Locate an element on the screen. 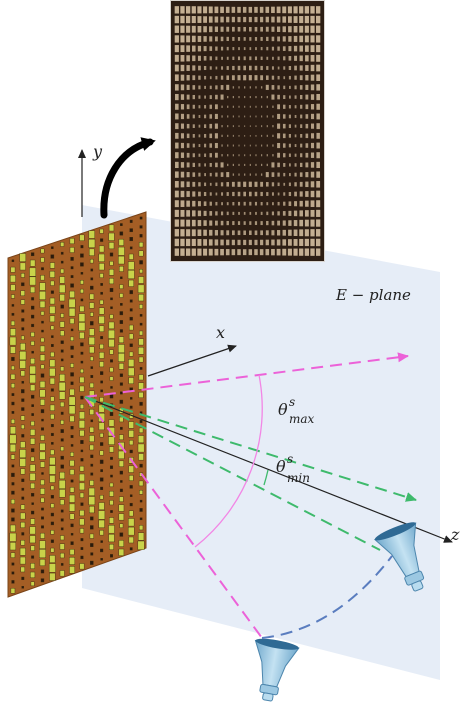 The height and width of the screenshot is (702, 465). x-axis-label: x is located at coordinates (220, 332).